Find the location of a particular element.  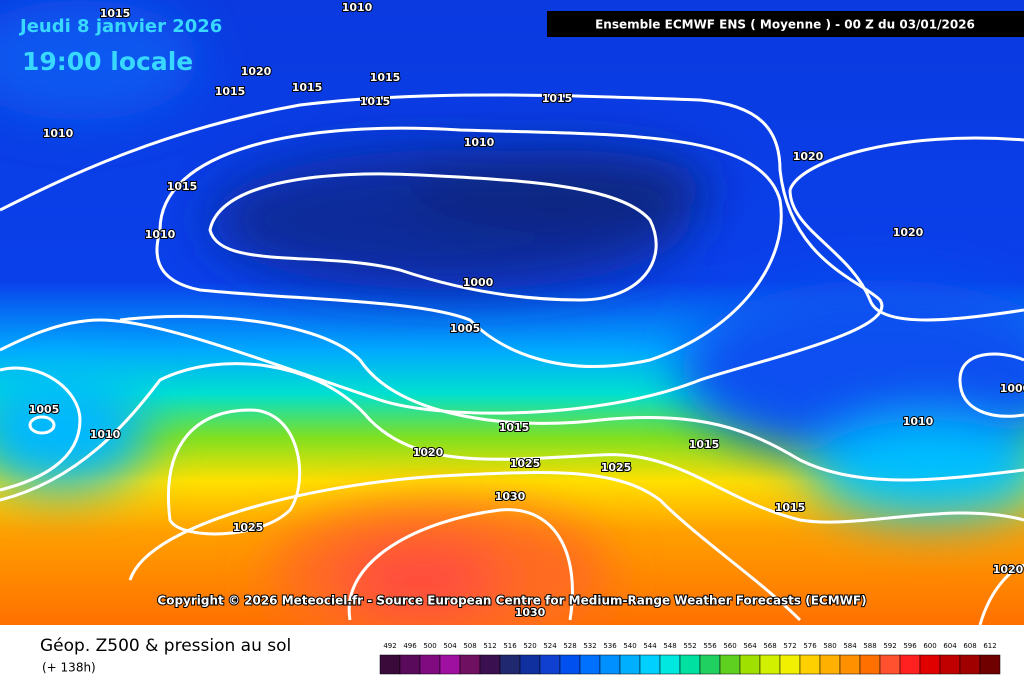

colorbar-label: 596 is located at coordinates (910, 646).